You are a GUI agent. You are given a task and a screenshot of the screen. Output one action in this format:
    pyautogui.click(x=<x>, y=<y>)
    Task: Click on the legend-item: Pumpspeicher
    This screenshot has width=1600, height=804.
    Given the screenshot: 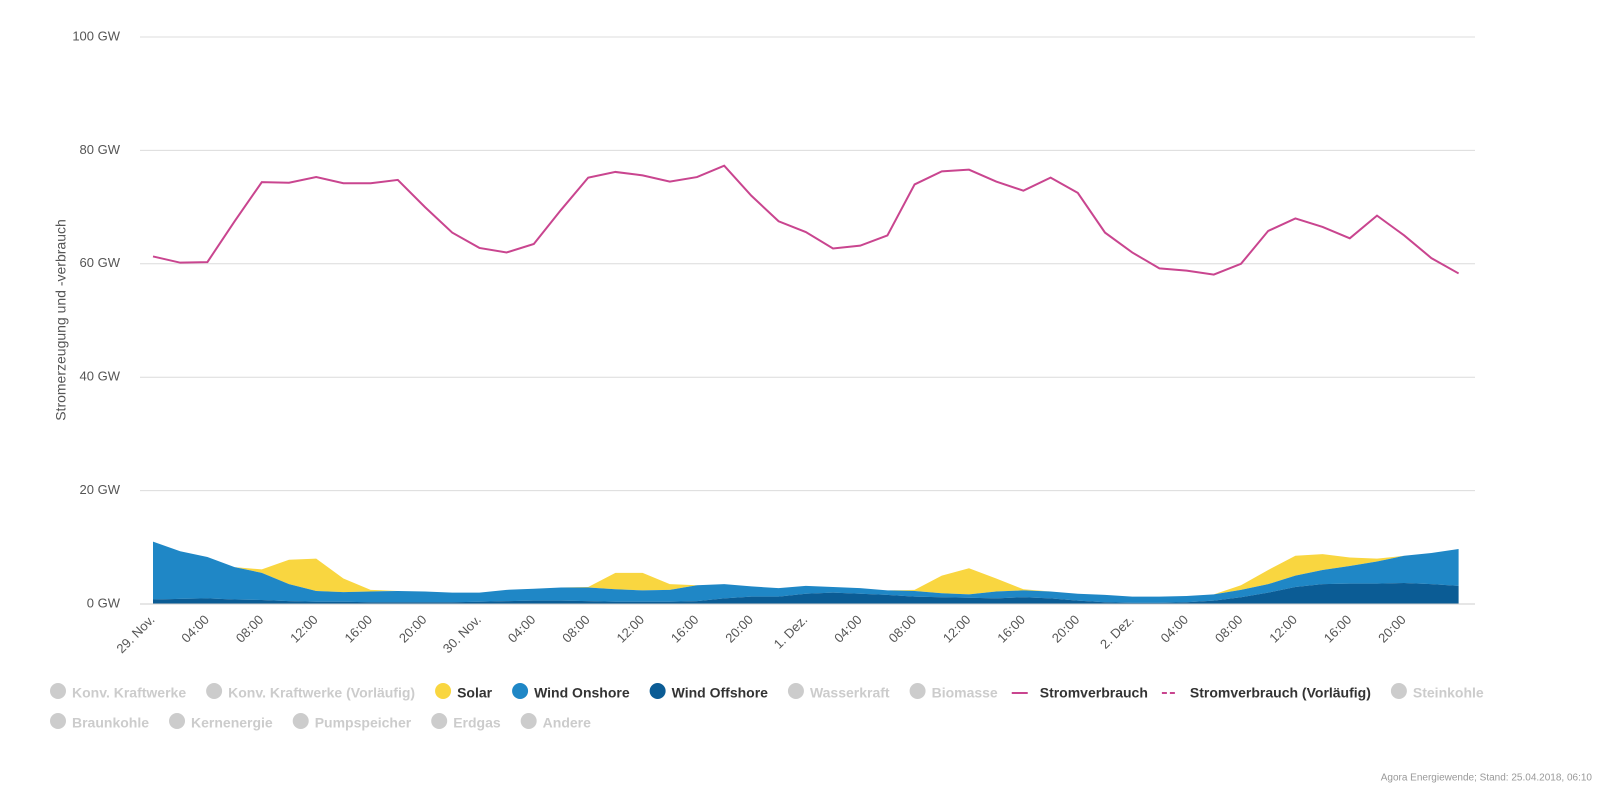 What is the action you would take?
    pyautogui.click(x=352, y=722)
    